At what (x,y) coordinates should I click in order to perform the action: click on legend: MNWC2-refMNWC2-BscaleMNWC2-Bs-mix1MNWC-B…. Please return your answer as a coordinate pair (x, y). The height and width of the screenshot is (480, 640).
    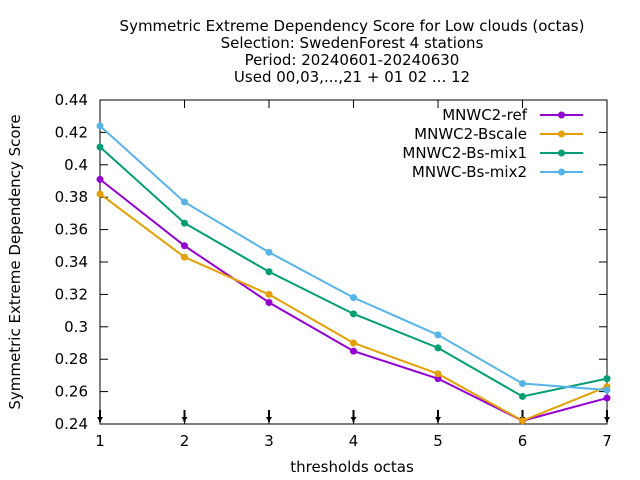
    Looking at the image, I should click on (492, 143).